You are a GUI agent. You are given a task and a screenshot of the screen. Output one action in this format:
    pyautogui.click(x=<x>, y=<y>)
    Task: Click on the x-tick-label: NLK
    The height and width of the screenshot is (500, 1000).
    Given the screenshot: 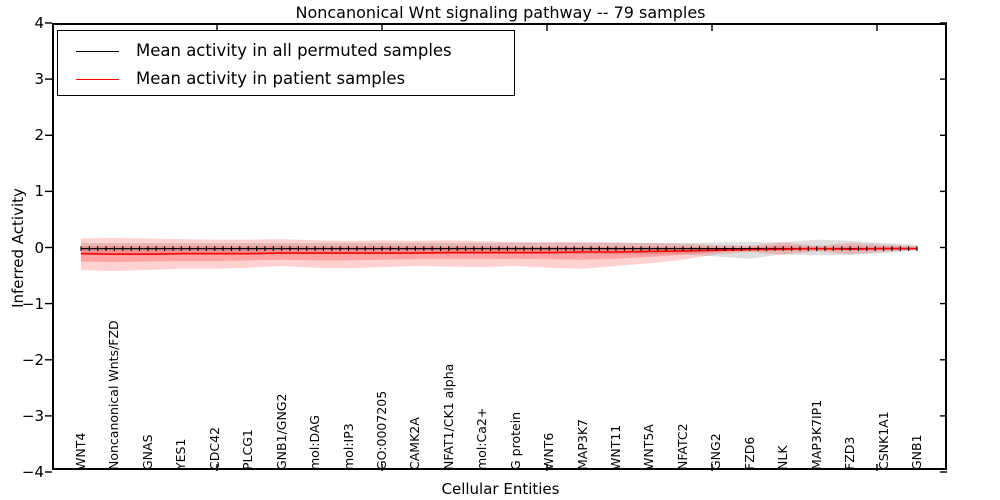 What is the action you would take?
    pyautogui.click(x=782, y=457)
    